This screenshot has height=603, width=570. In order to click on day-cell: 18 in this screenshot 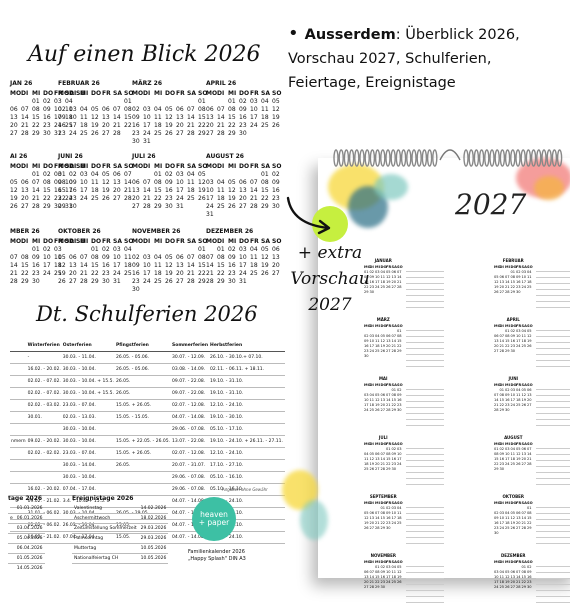, I will do `click(95, 190)`.